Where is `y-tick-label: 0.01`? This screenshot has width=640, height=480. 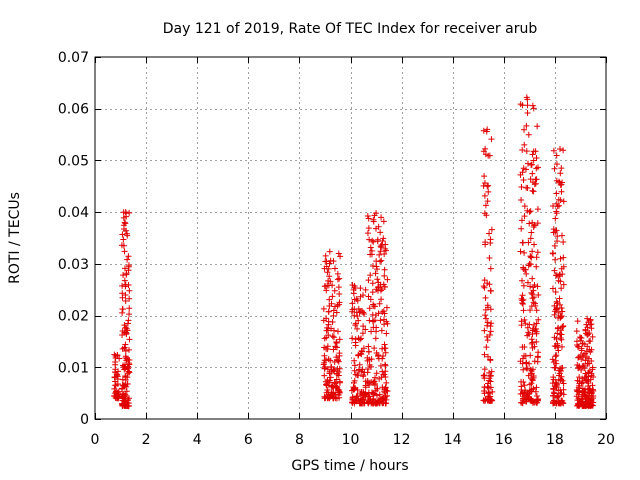
y-tick-label: 0.01 is located at coordinates (73, 368).